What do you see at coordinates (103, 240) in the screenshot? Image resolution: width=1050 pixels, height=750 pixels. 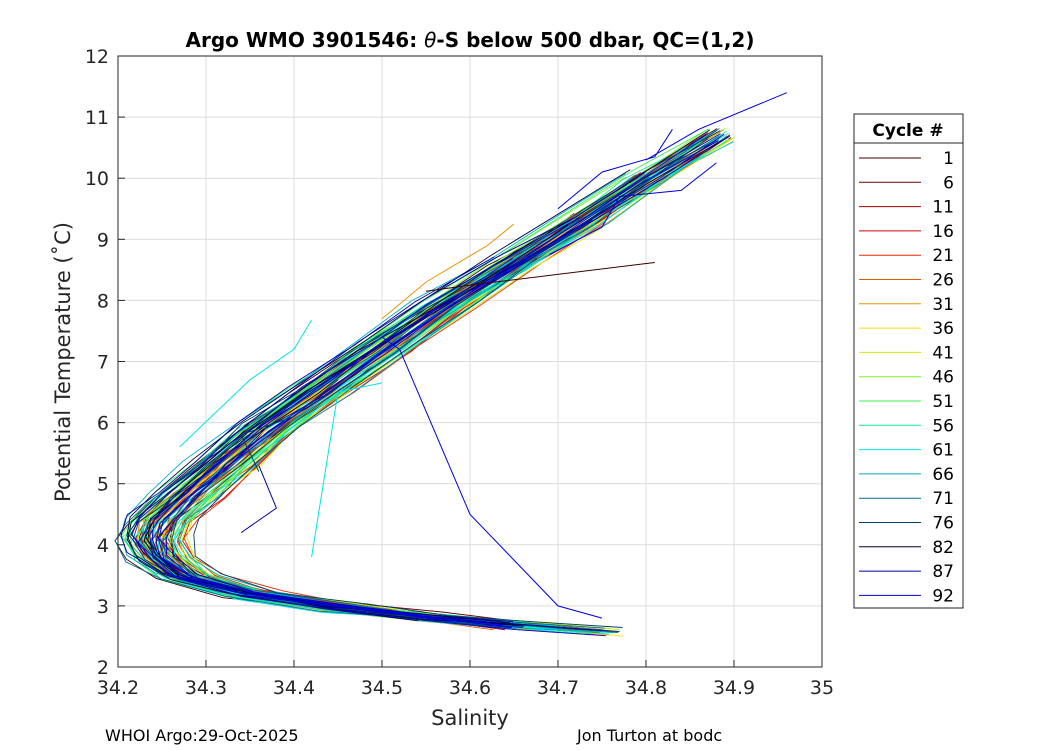 I see `y-tick-label: 9` at bounding box center [103, 240].